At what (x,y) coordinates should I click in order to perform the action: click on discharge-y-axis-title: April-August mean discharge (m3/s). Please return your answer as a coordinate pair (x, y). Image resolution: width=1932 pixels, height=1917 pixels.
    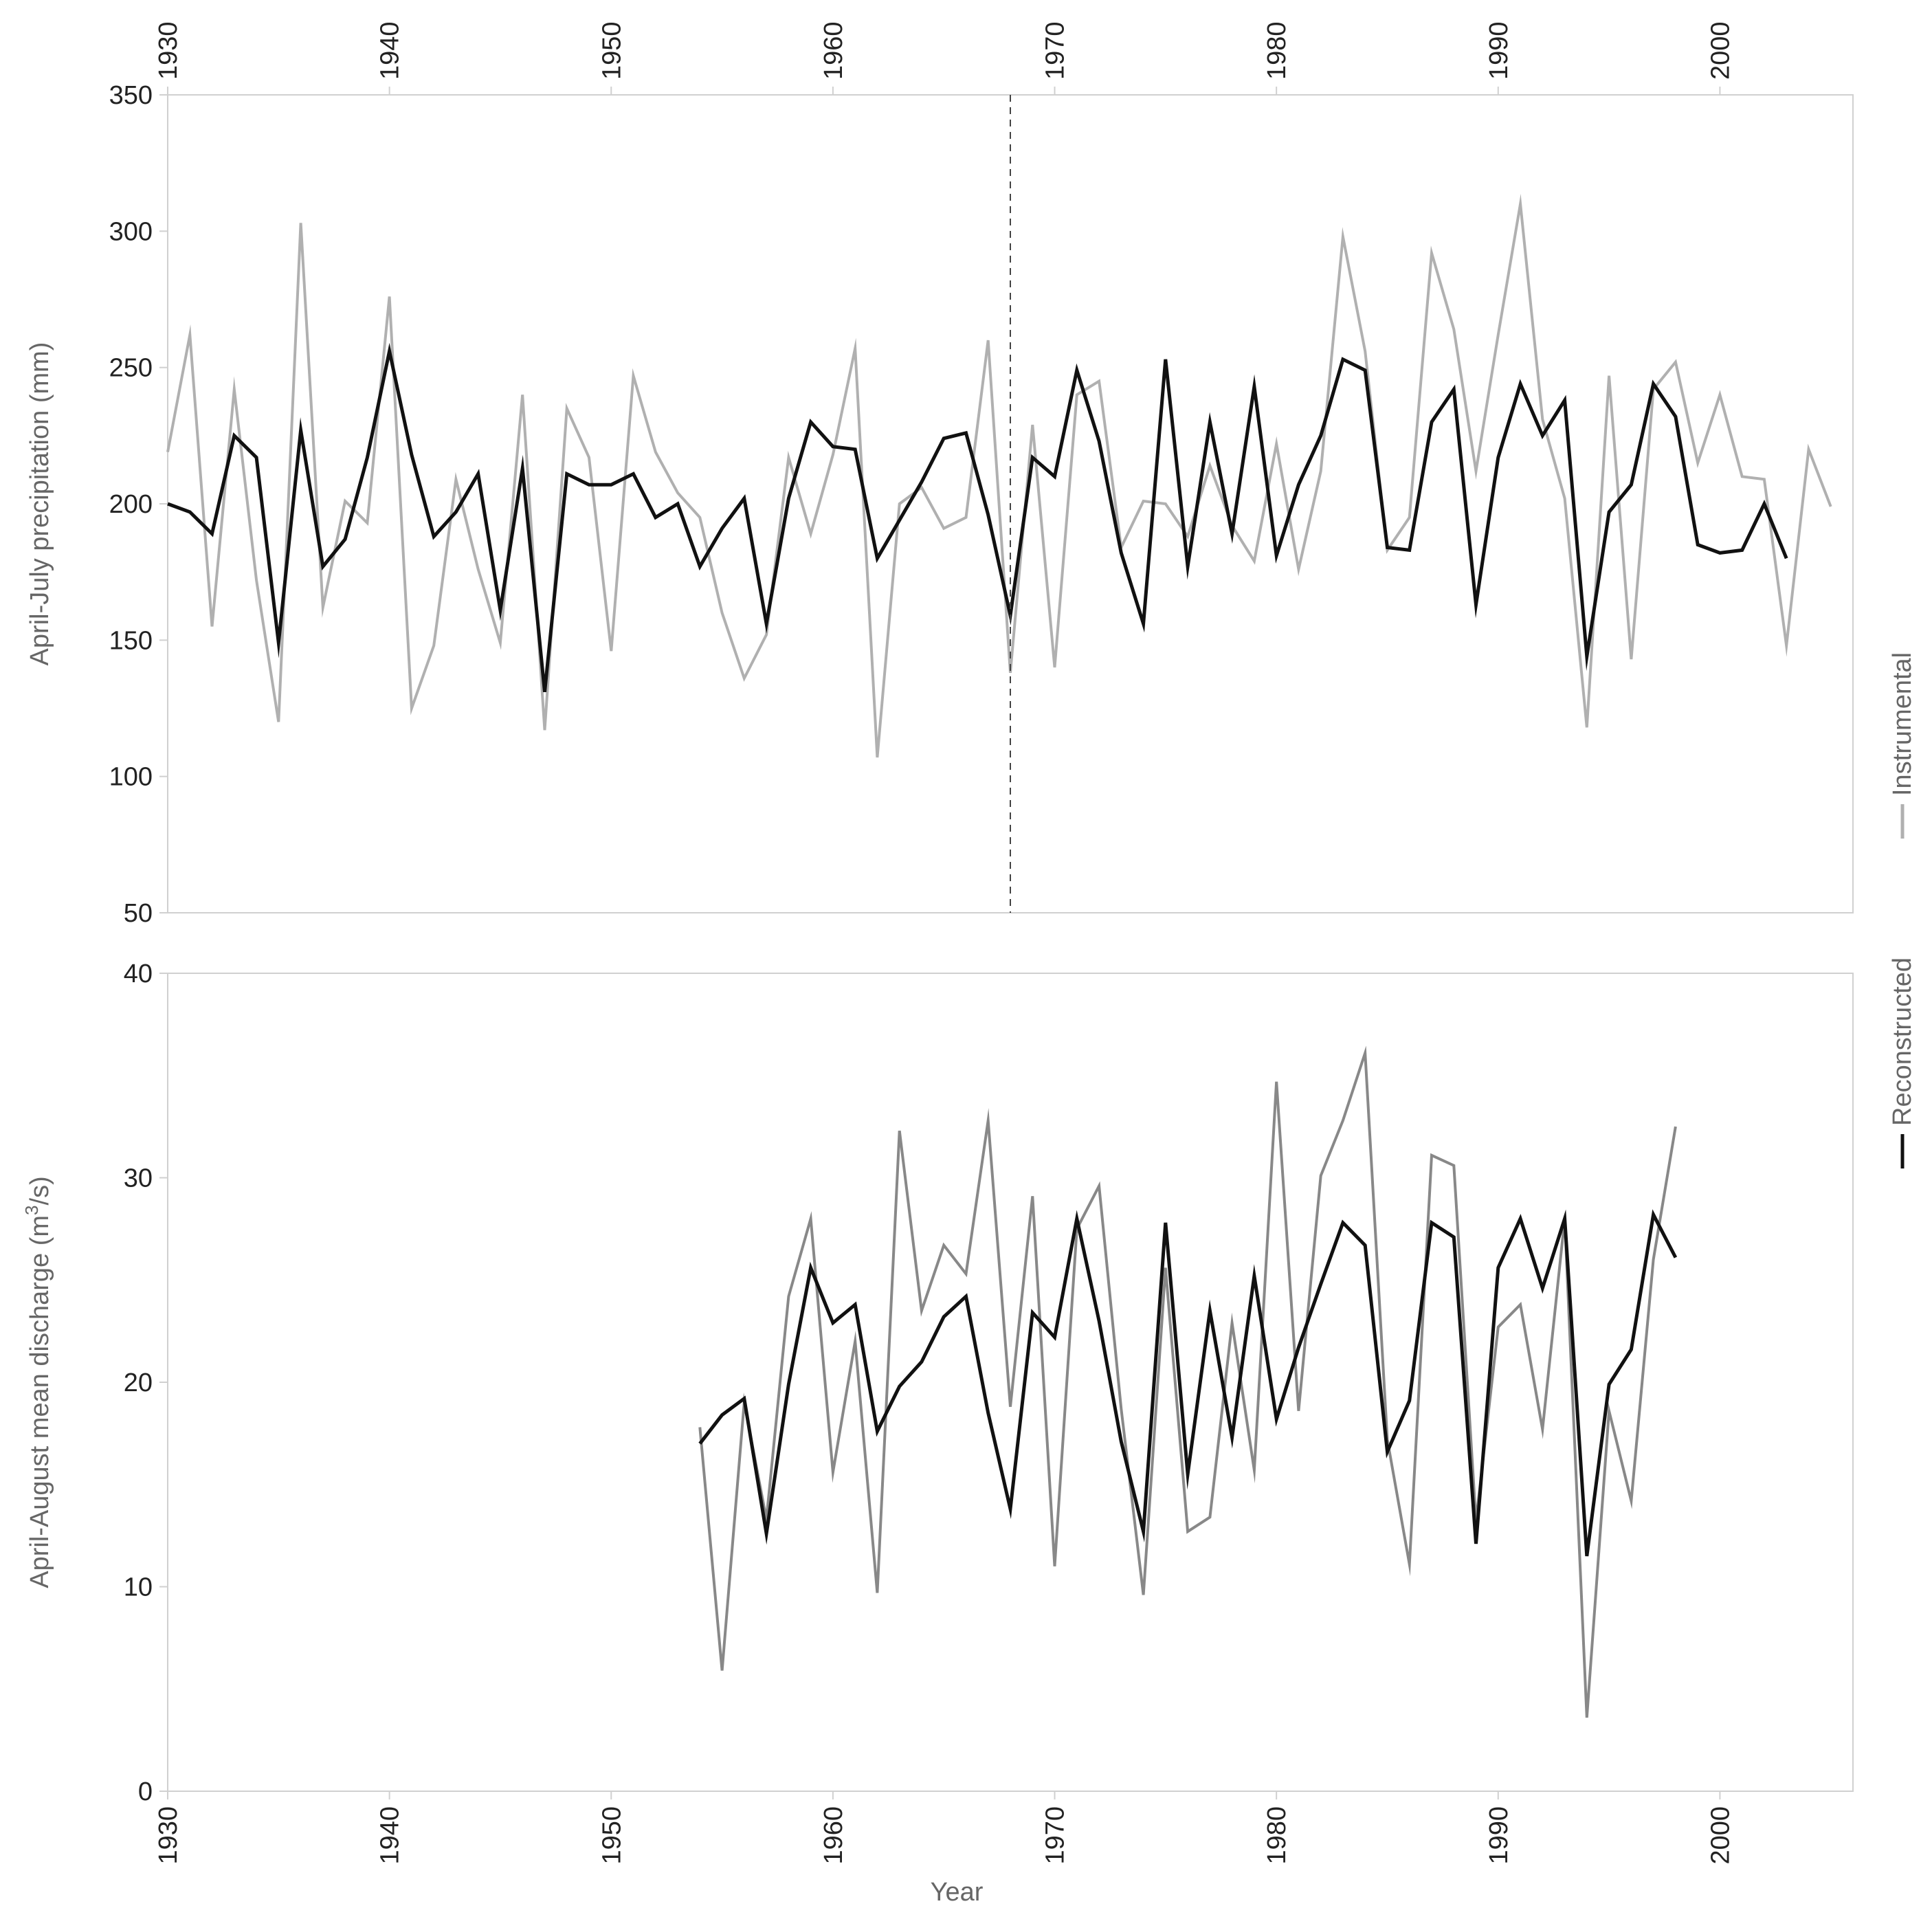
    Looking at the image, I should click on (37, 1382).